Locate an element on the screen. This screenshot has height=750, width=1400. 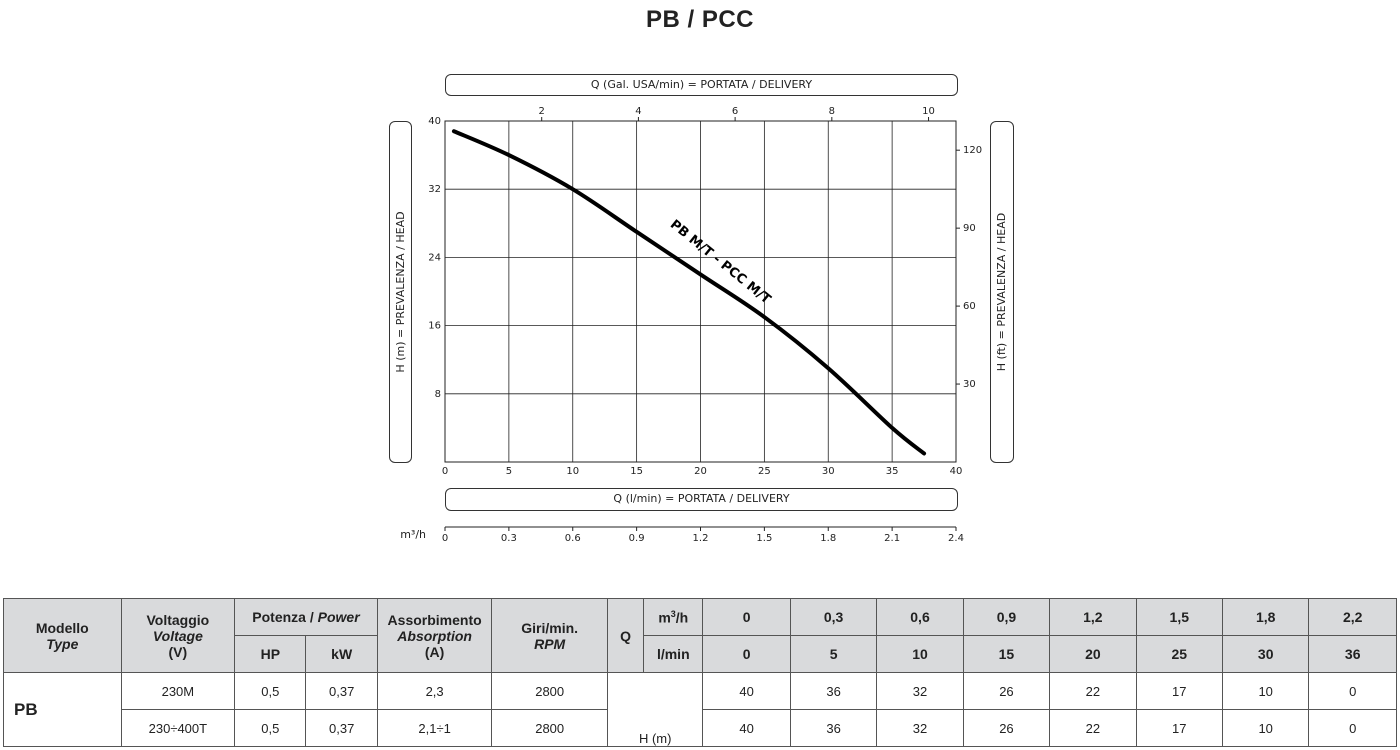
lmin-value: 25 is located at coordinates (1179, 654).